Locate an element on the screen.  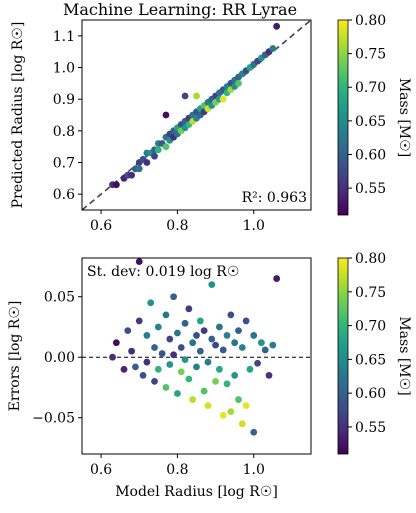
y-tick-label: −0.05 is located at coordinates (53, 419).